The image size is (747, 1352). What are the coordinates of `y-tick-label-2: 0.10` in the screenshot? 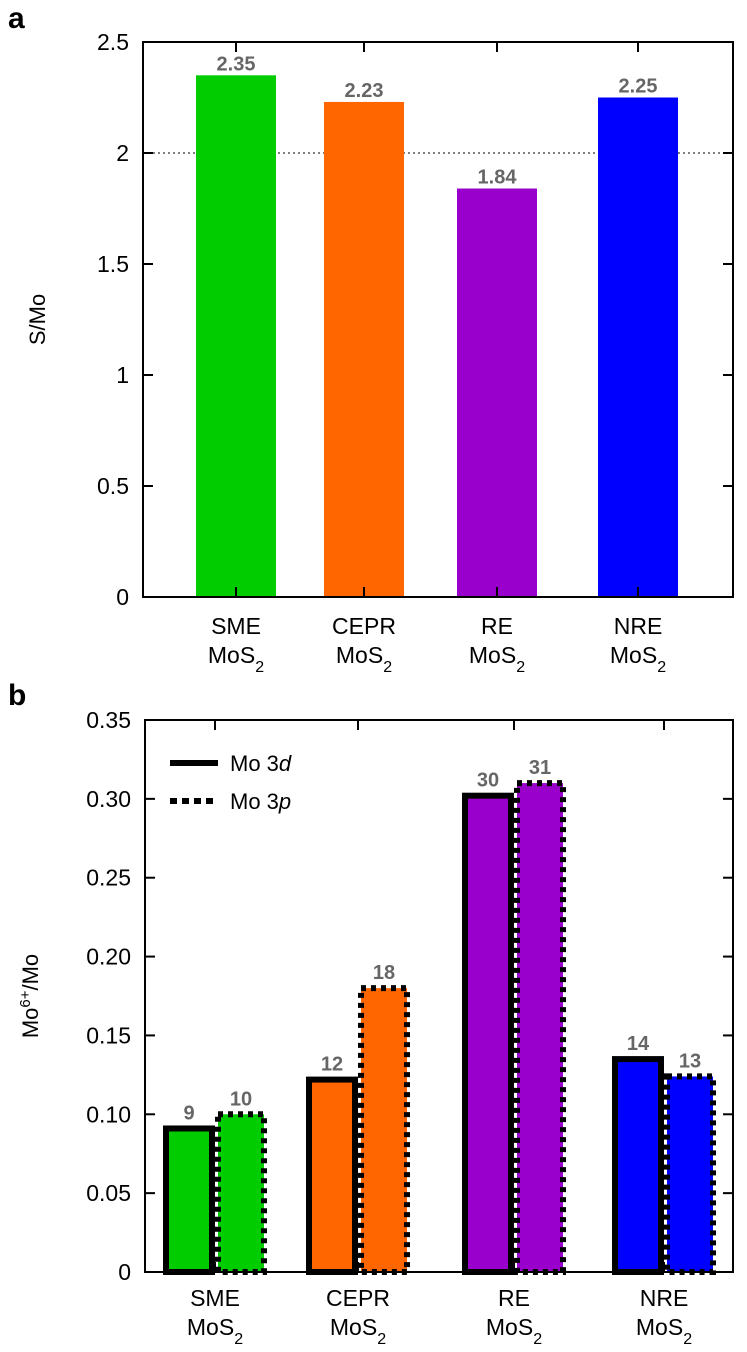 It's located at (108, 1114).